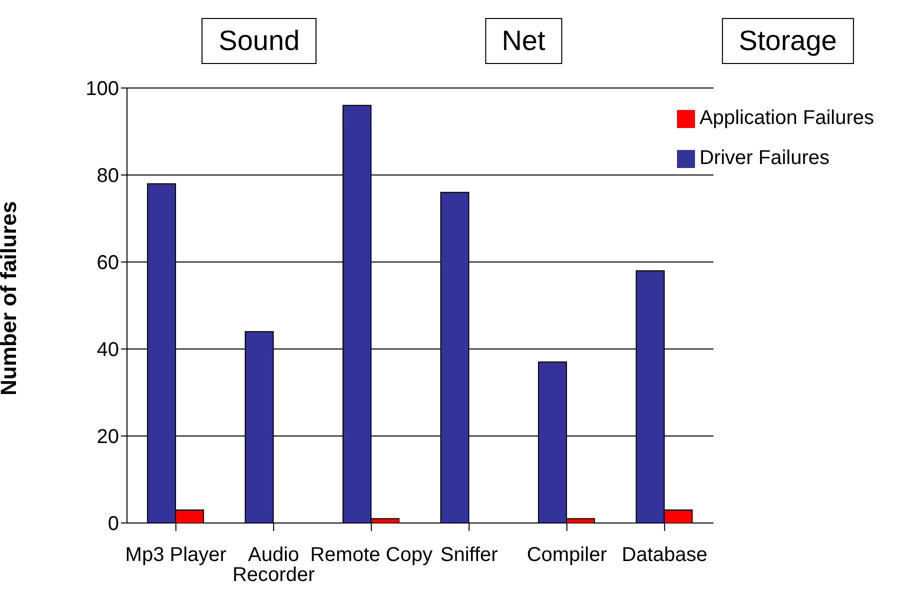 The image size is (920, 611). What do you see at coordinates (788, 41) in the screenshot?
I see `text: Storage` at bounding box center [788, 41].